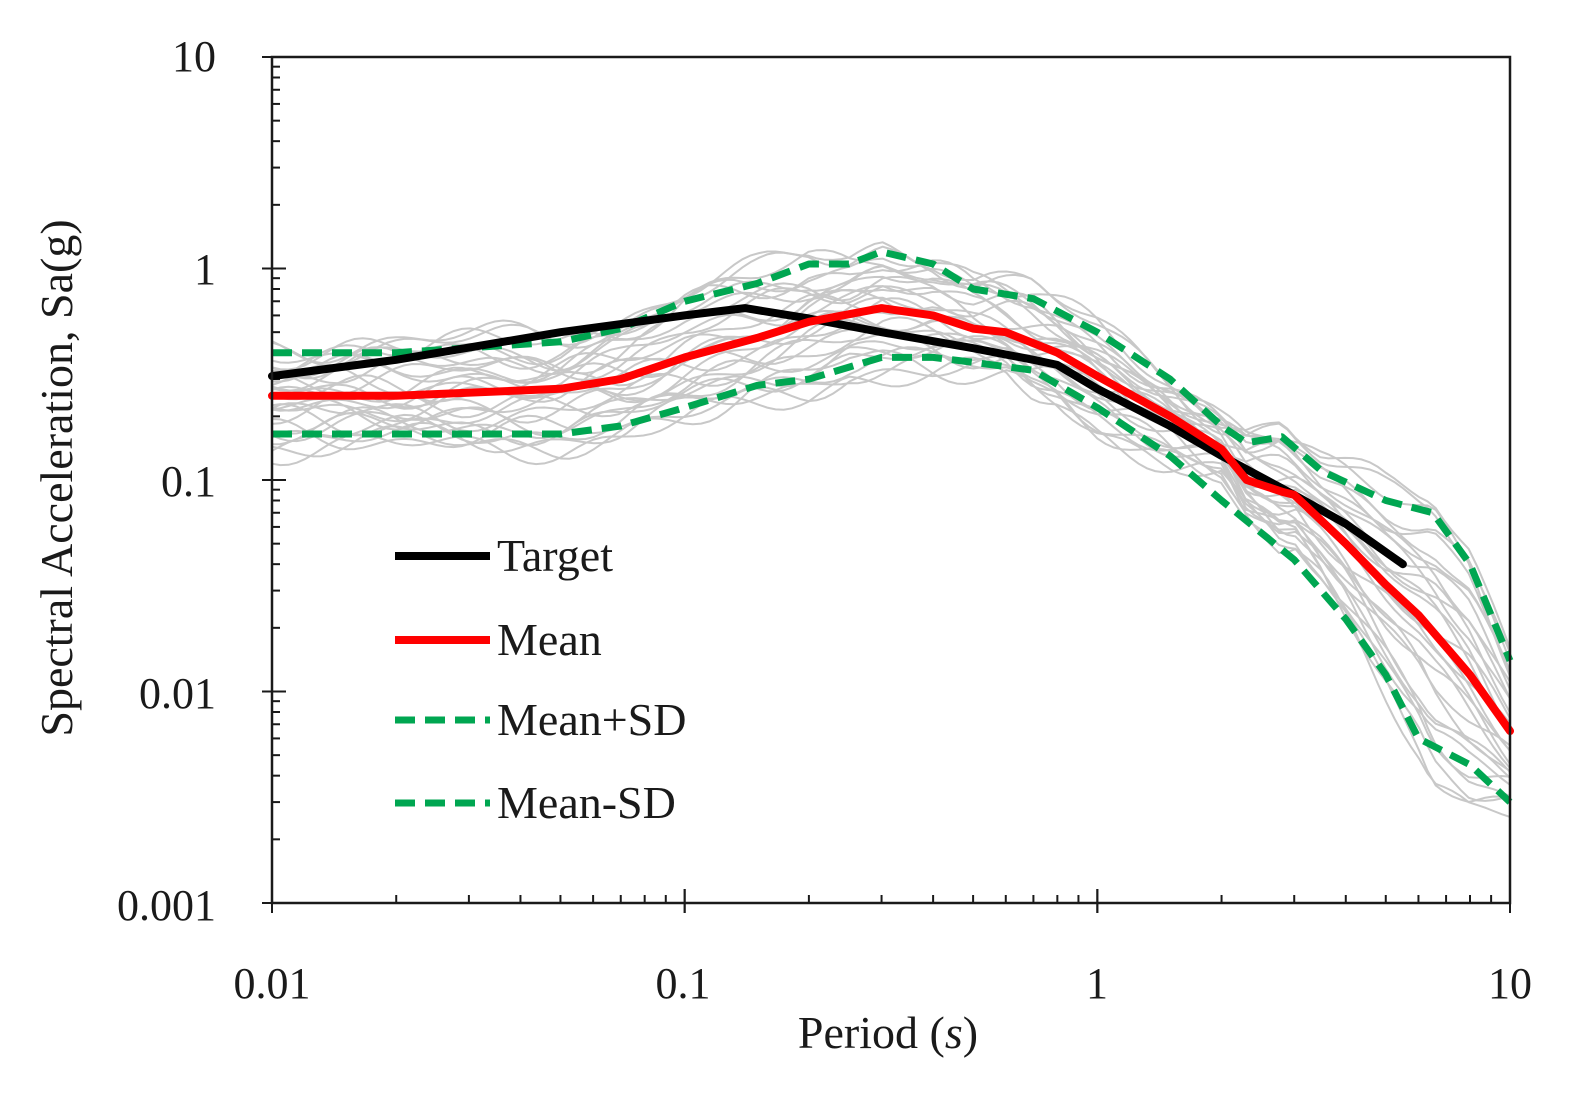 This screenshot has height=1102, width=1581. I want to click on x-tick-label: 1, so click(1097, 983).